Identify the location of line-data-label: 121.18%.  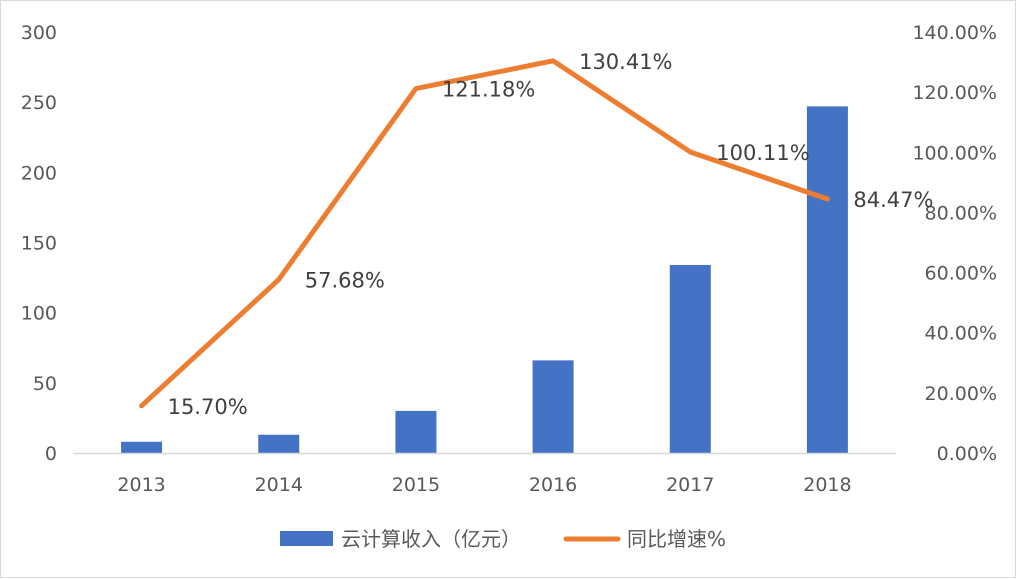
(488, 90).